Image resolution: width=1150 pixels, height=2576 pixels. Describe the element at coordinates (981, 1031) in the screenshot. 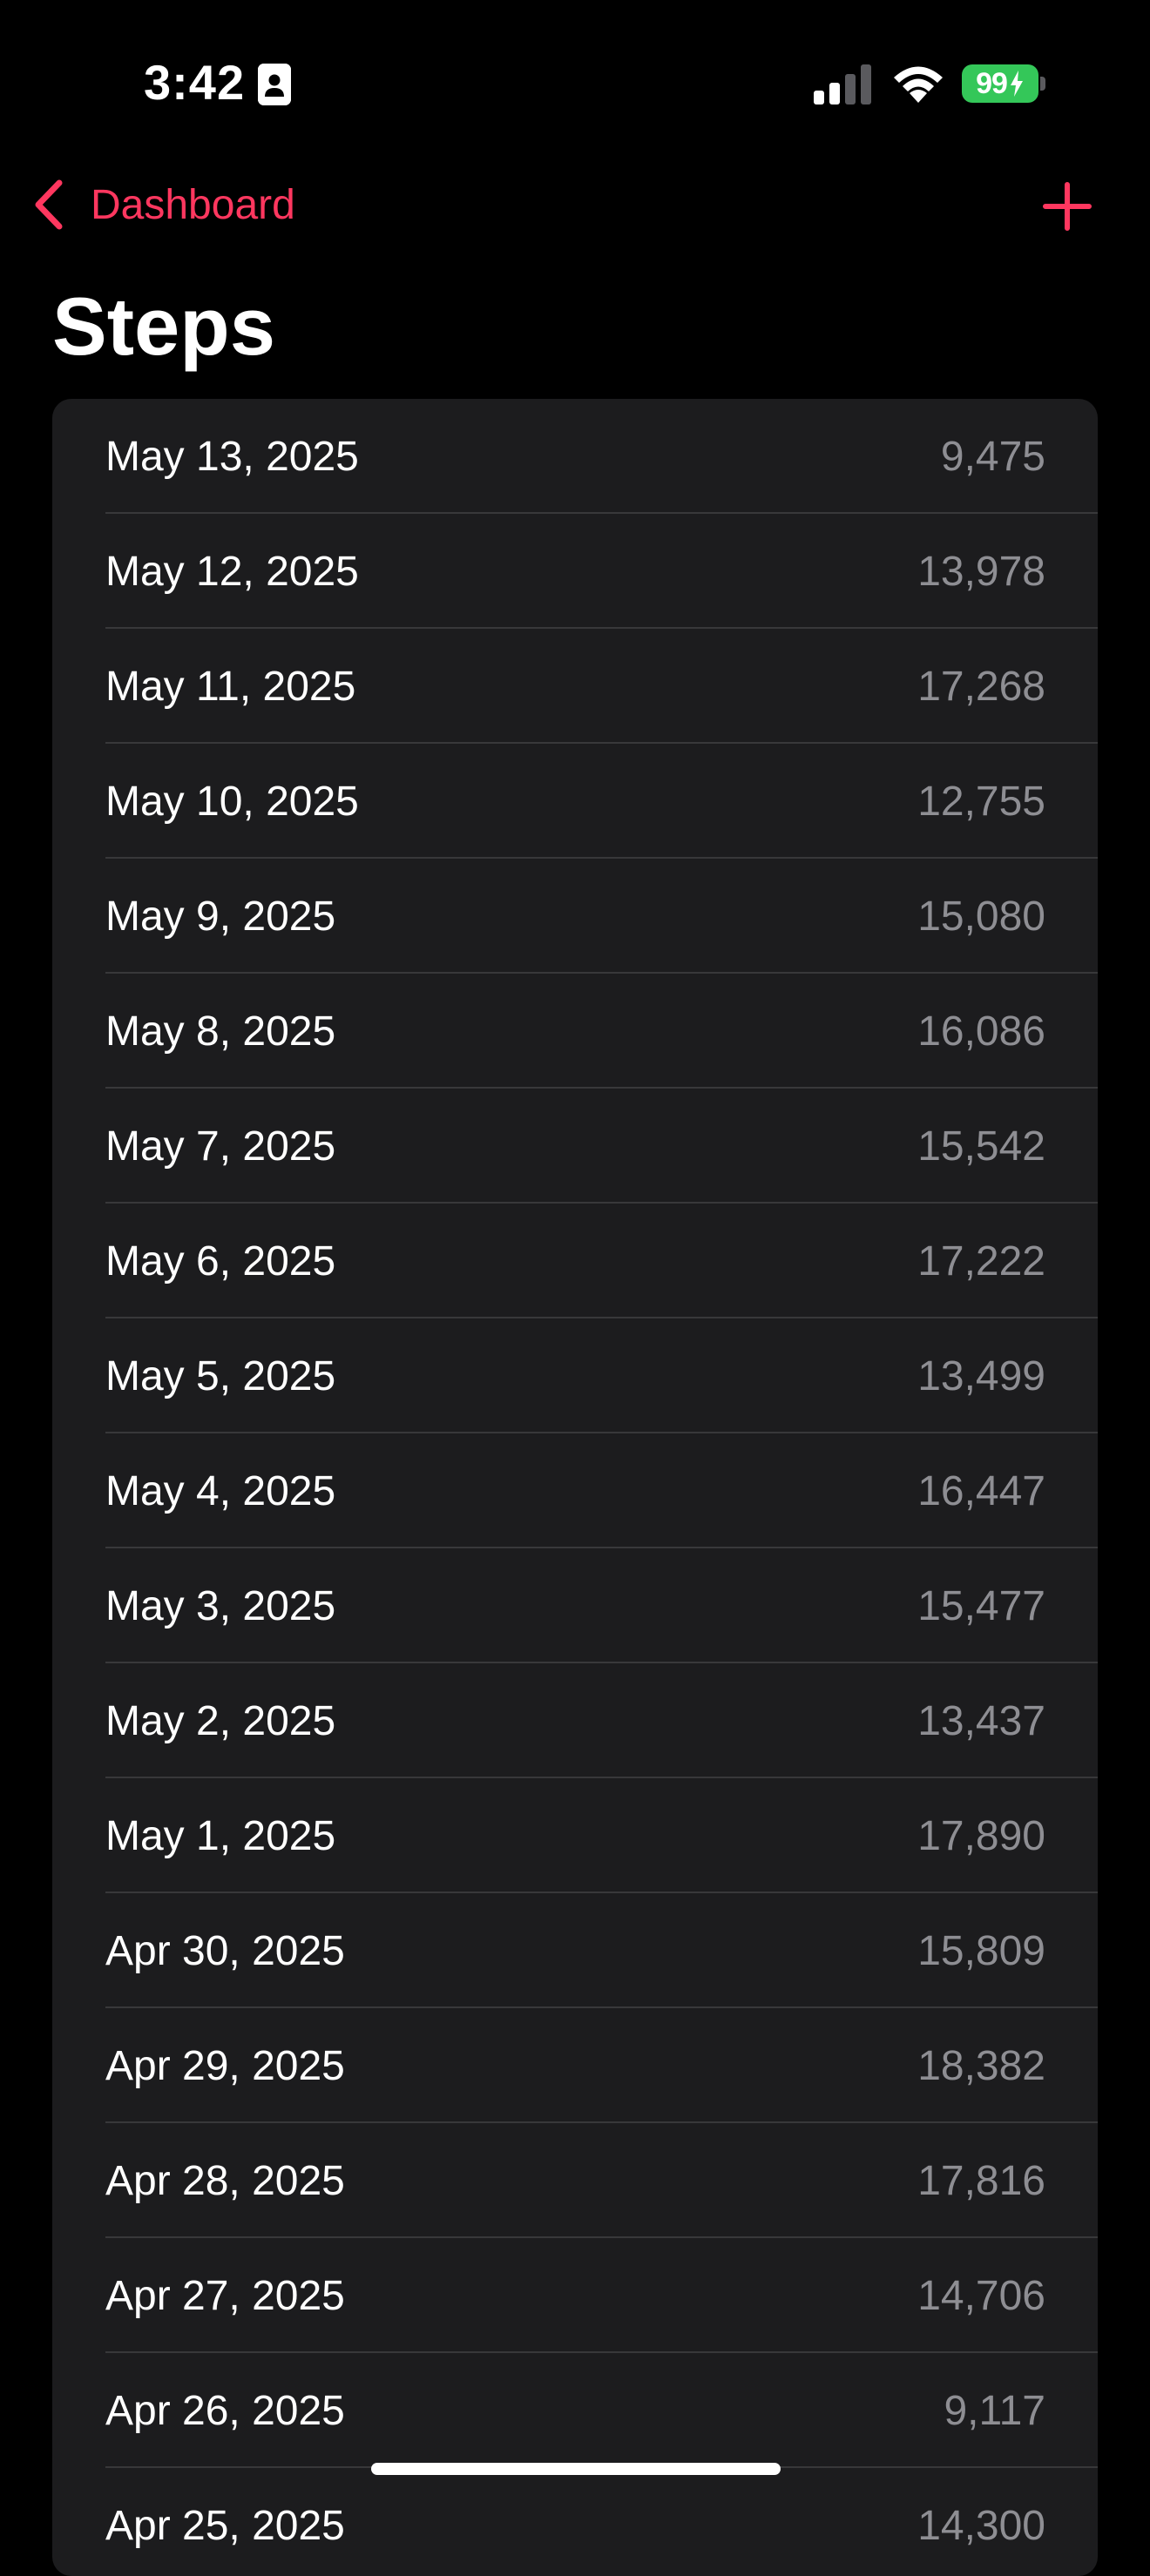

I see `row-step-count: 16,086` at that location.